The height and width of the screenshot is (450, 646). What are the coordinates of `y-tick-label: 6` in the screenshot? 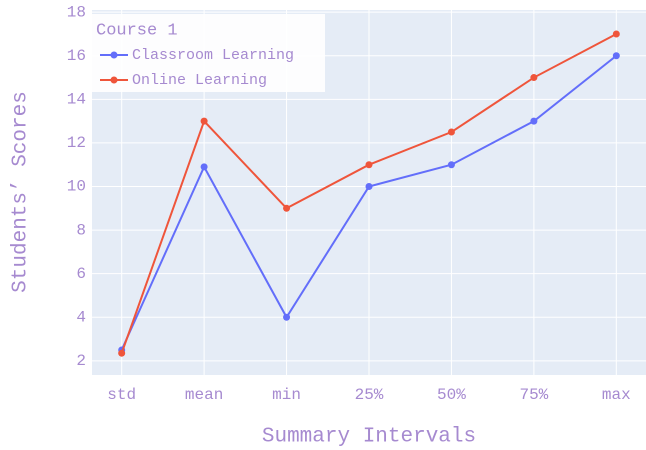 It's located at (81, 274).